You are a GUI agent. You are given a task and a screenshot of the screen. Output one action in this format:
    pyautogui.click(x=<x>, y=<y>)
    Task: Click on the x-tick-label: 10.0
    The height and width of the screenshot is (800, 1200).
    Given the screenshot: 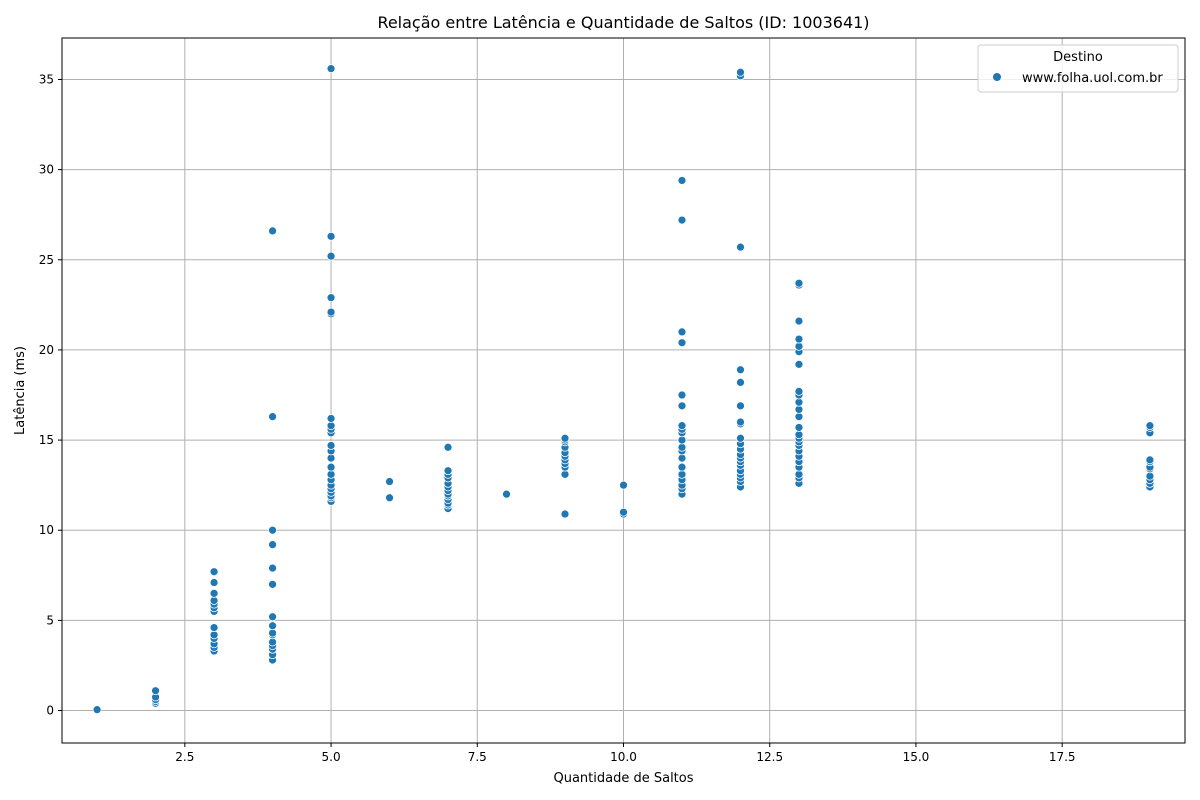 What is the action you would take?
    pyautogui.click(x=623, y=757)
    